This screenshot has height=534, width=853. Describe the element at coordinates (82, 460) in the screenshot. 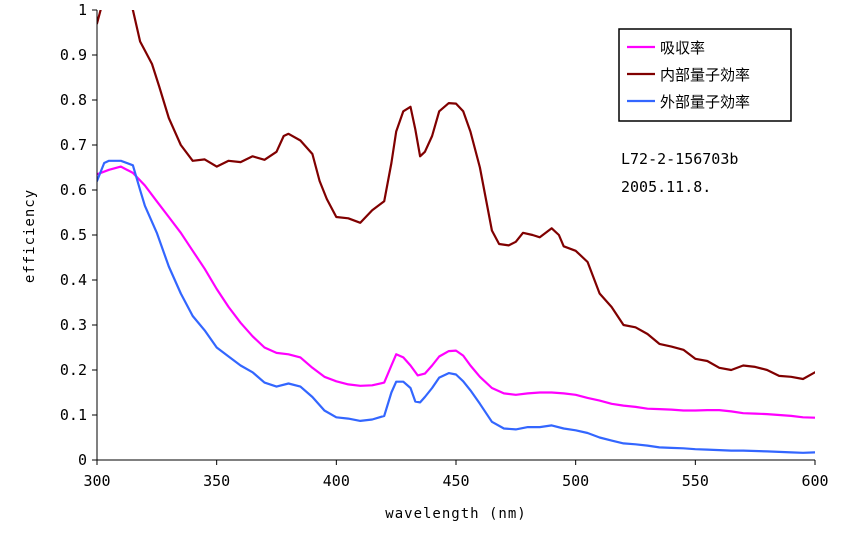

I see `y-tick-label: 0` at that location.